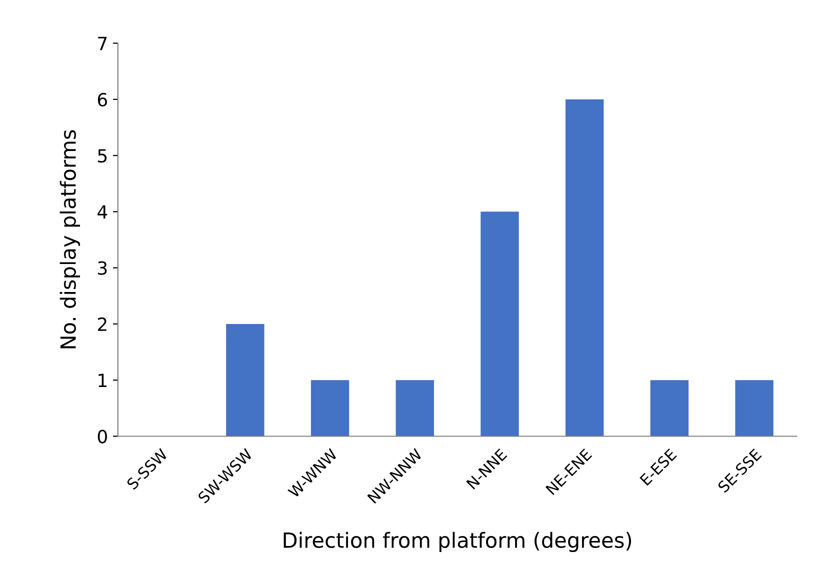 The width and height of the screenshot is (813, 584). What do you see at coordinates (102, 268) in the screenshot?
I see `y-tick-label: 3` at bounding box center [102, 268].